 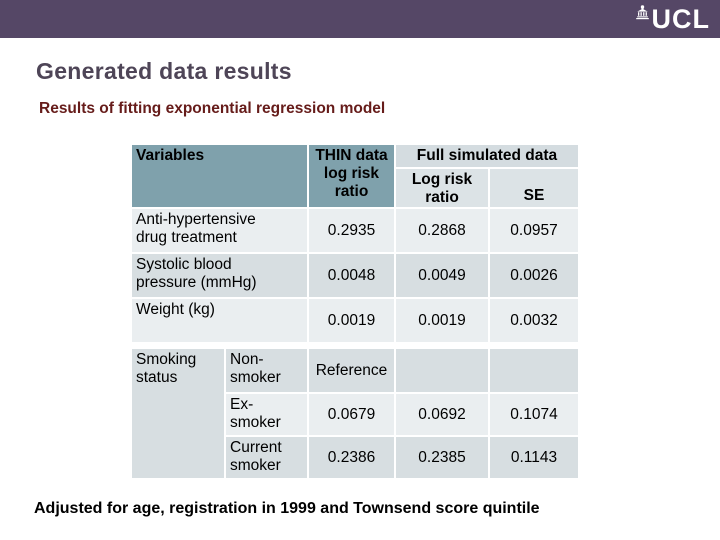 I want to click on smoking-category: Ex- smoker, so click(x=266, y=414).